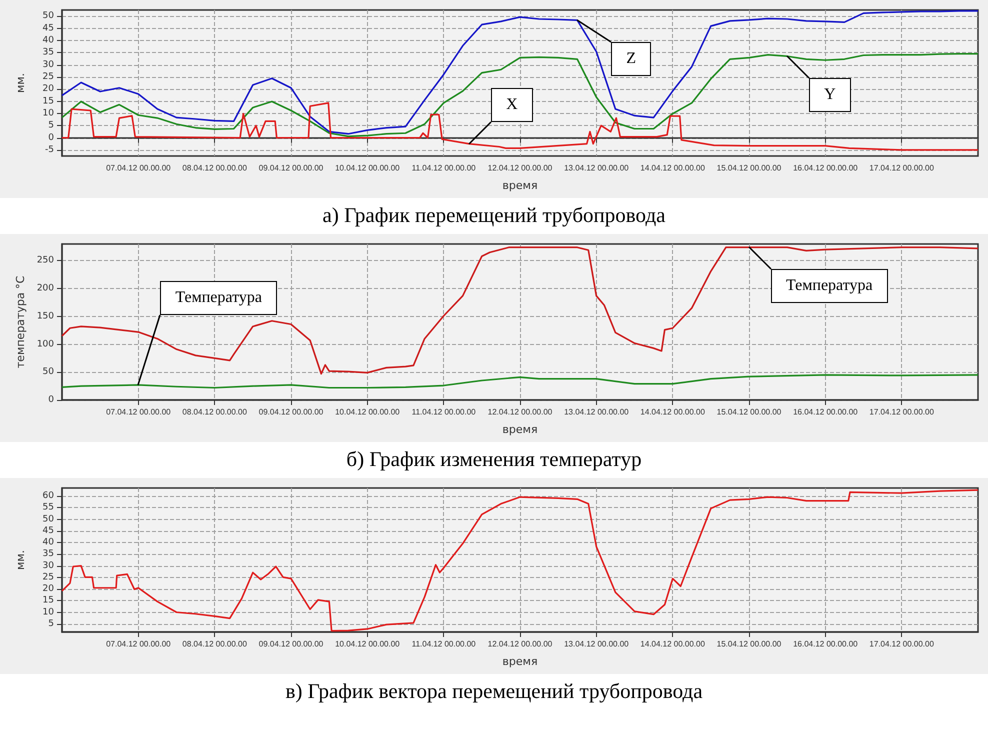 The width and height of the screenshot is (988, 737). What do you see at coordinates (494, 216) in the screenshot?
I see `text: а) График перемещений трубопровода` at bounding box center [494, 216].